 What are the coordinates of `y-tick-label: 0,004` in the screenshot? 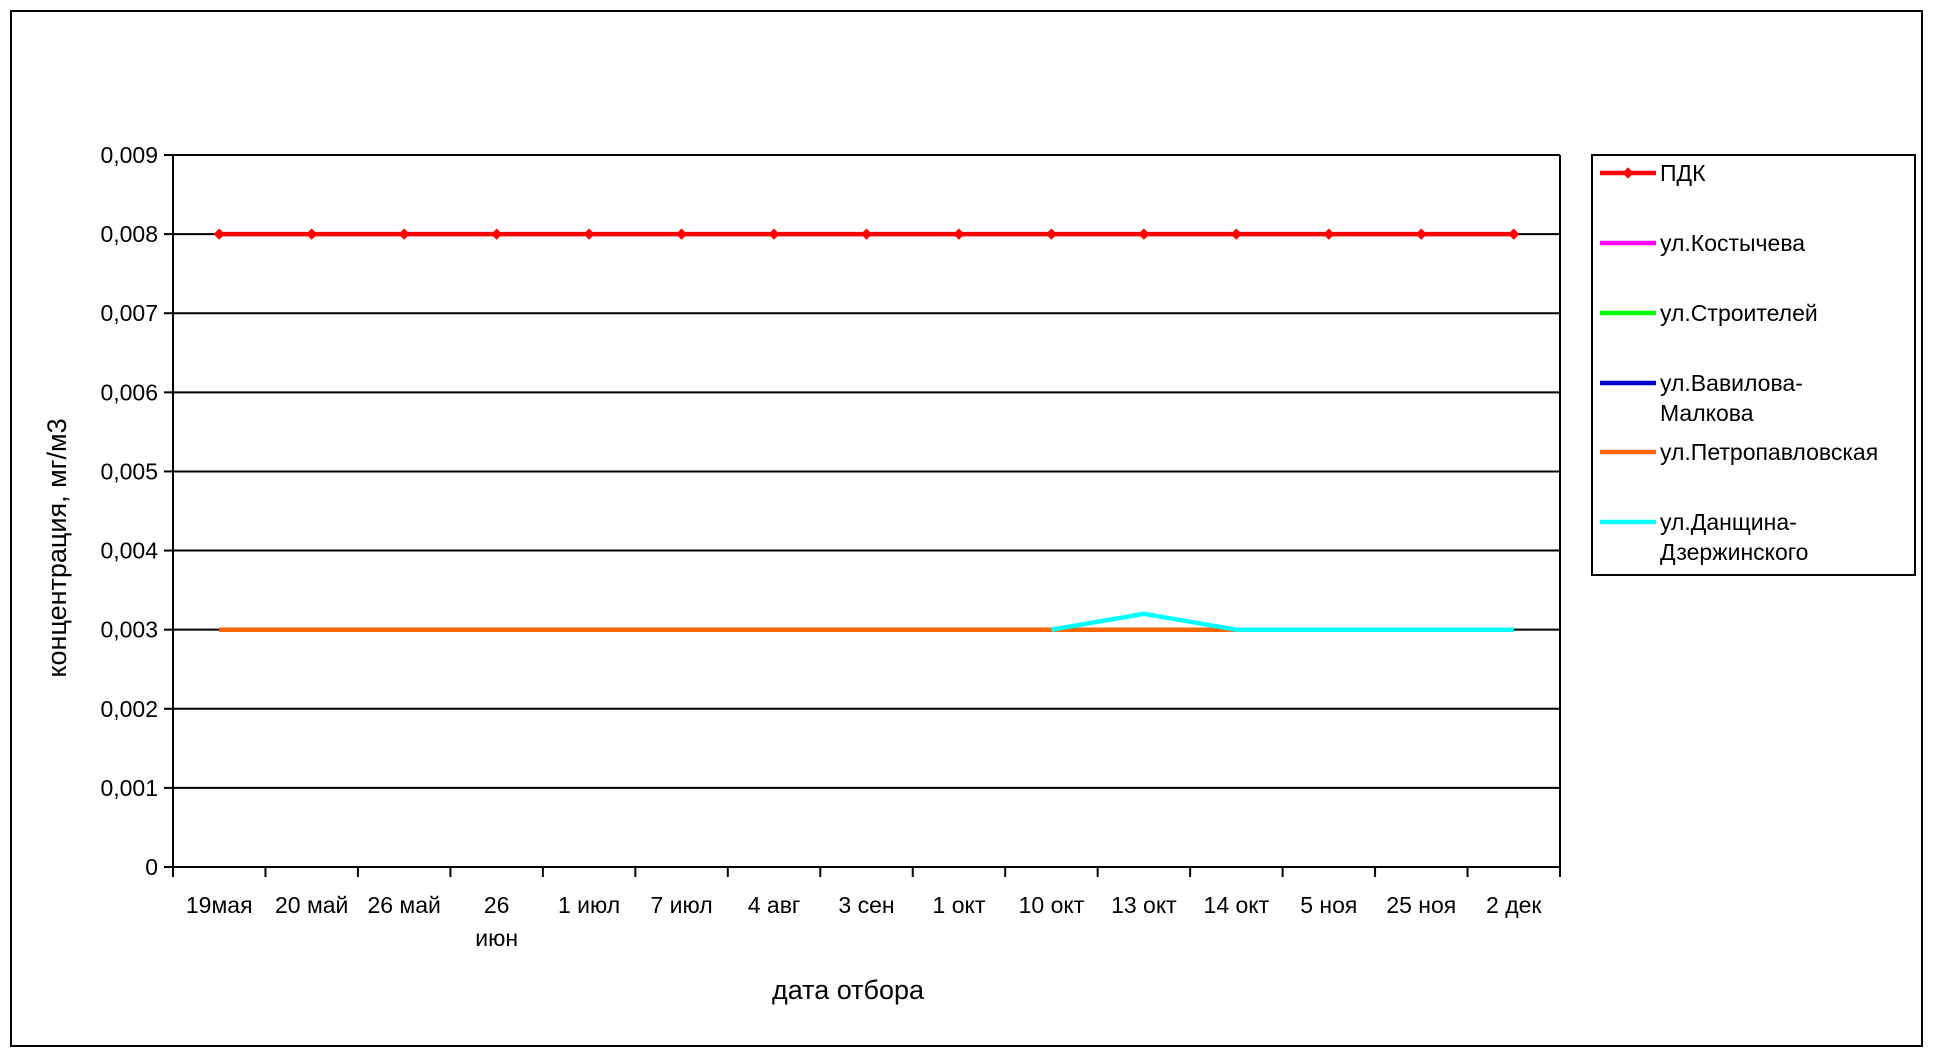 It's located at (129, 551).